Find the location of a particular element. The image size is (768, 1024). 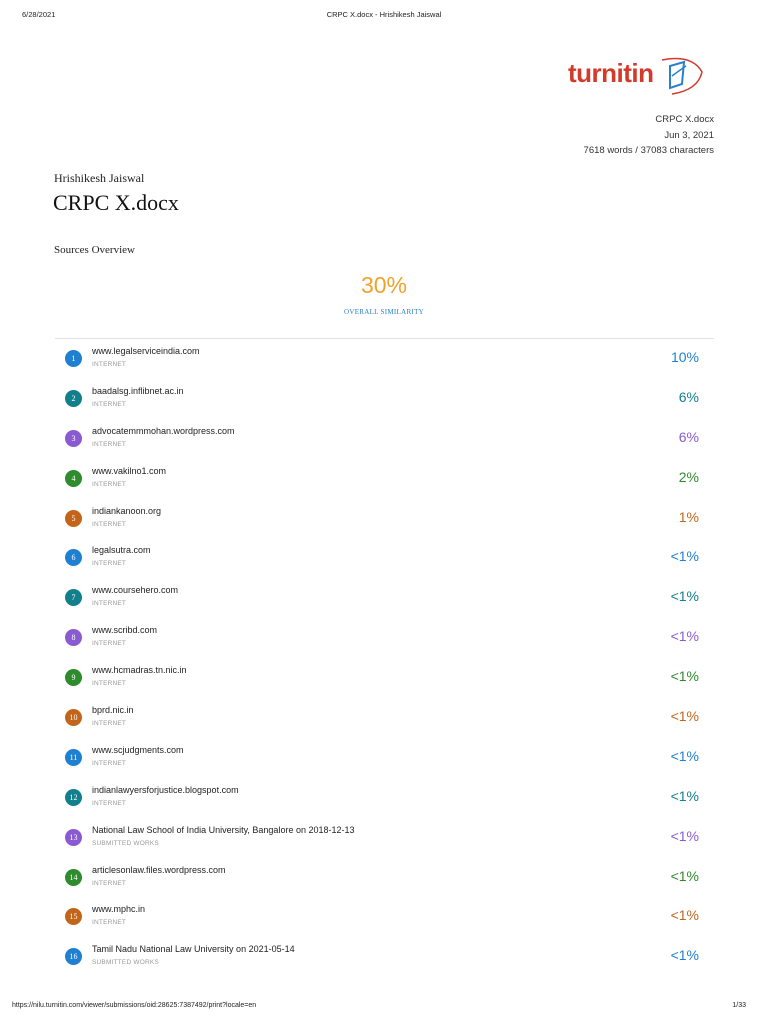

source-number-badge: 5 is located at coordinates (73, 518).